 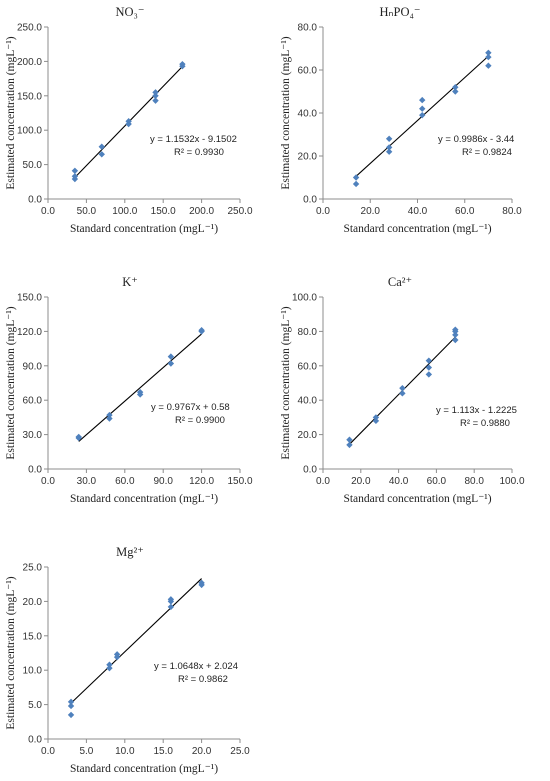 What do you see at coordinates (193, 139) in the screenshot?
I see `regression-equation: y = 1.1532x - 9.1502` at bounding box center [193, 139].